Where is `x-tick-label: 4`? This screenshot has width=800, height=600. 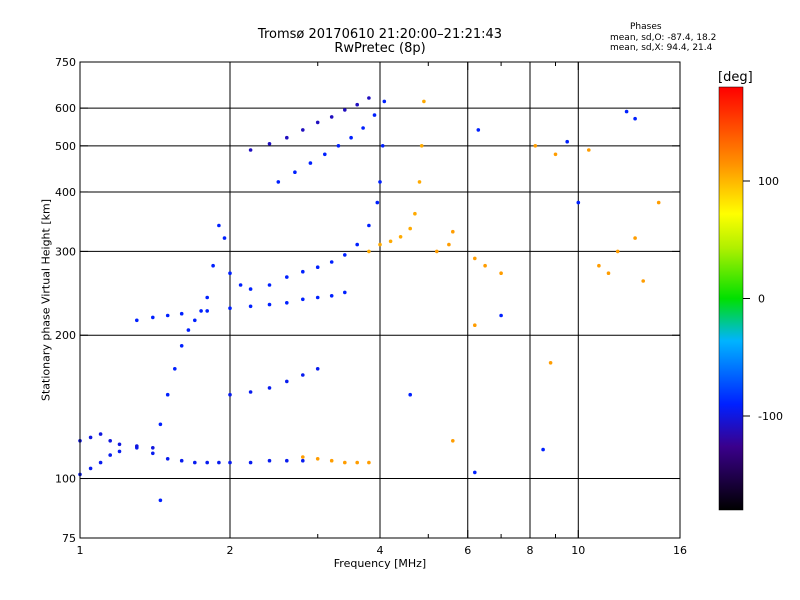 x-tick-label: 4 is located at coordinates (380, 550).